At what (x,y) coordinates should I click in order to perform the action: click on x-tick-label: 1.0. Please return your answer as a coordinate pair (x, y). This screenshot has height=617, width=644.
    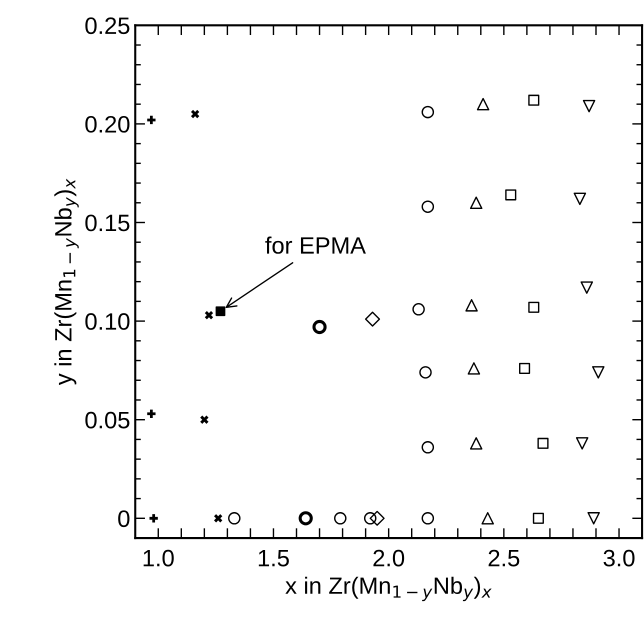
    Looking at the image, I should click on (159, 558).